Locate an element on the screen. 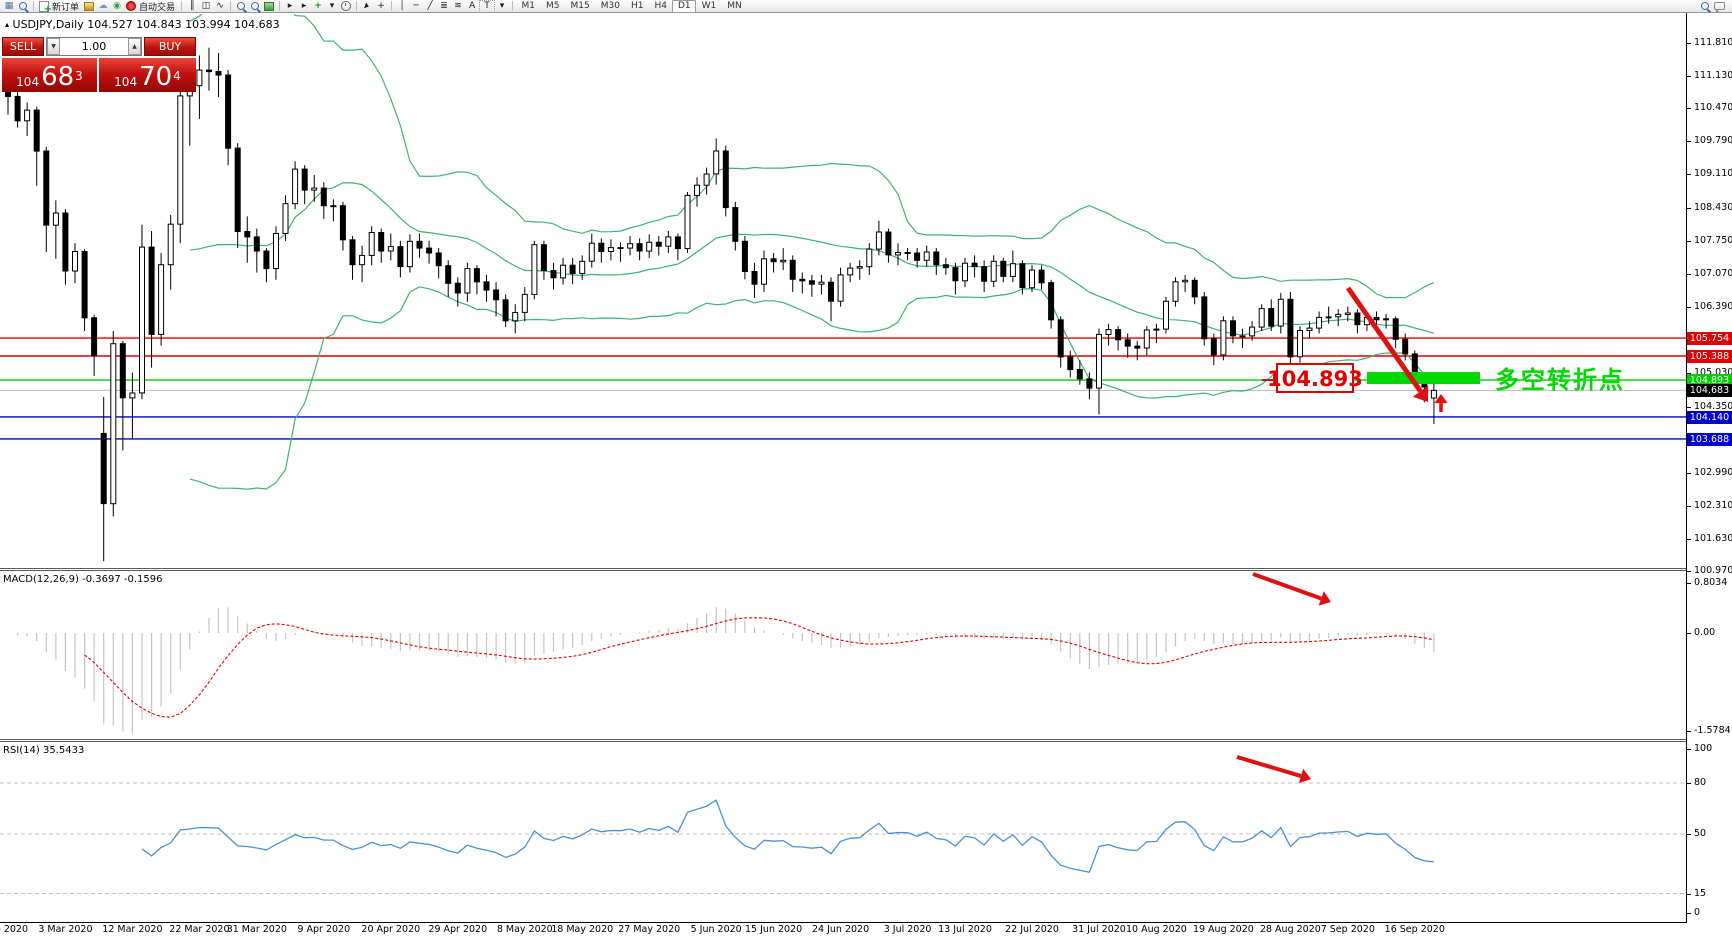 The image size is (1732, 938). step-forward-icon: ▸ is located at coordinates (304, 5).